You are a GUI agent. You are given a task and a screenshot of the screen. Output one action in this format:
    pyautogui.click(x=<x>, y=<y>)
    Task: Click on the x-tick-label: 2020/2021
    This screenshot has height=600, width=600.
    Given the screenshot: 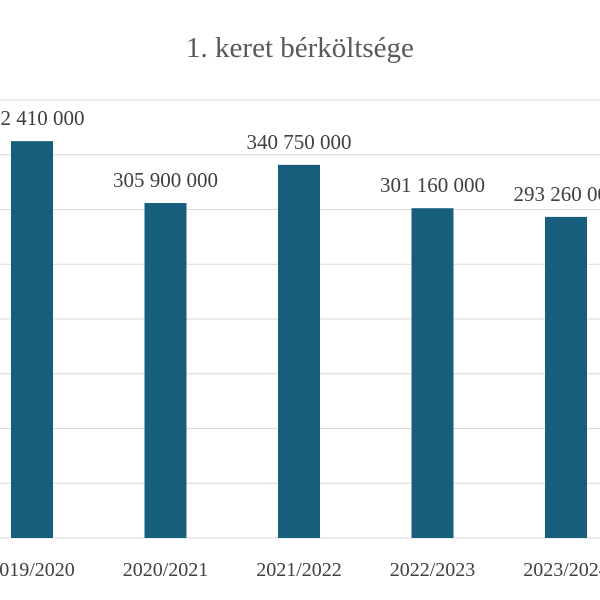 What is the action you would take?
    pyautogui.click(x=166, y=570)
    